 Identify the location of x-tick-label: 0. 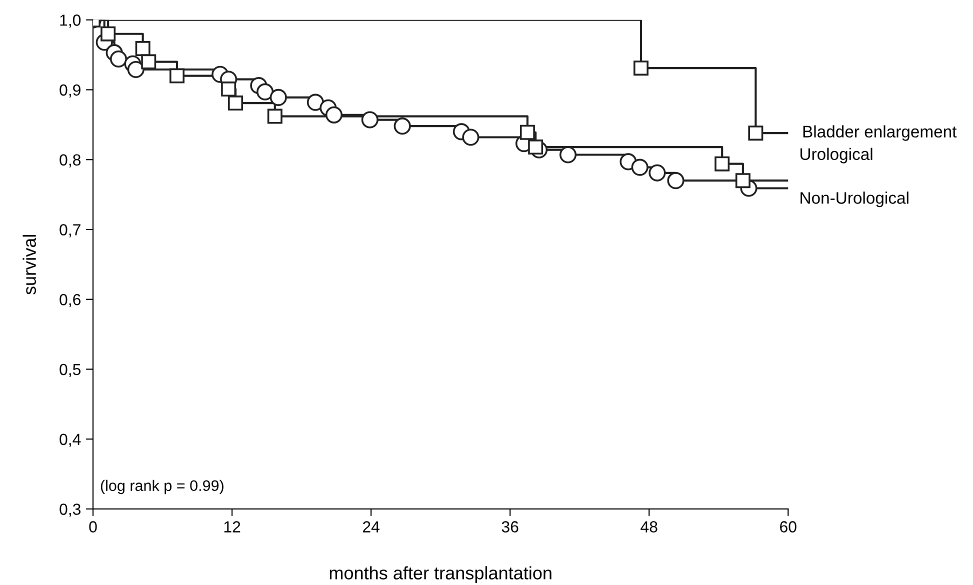
(93, 526).